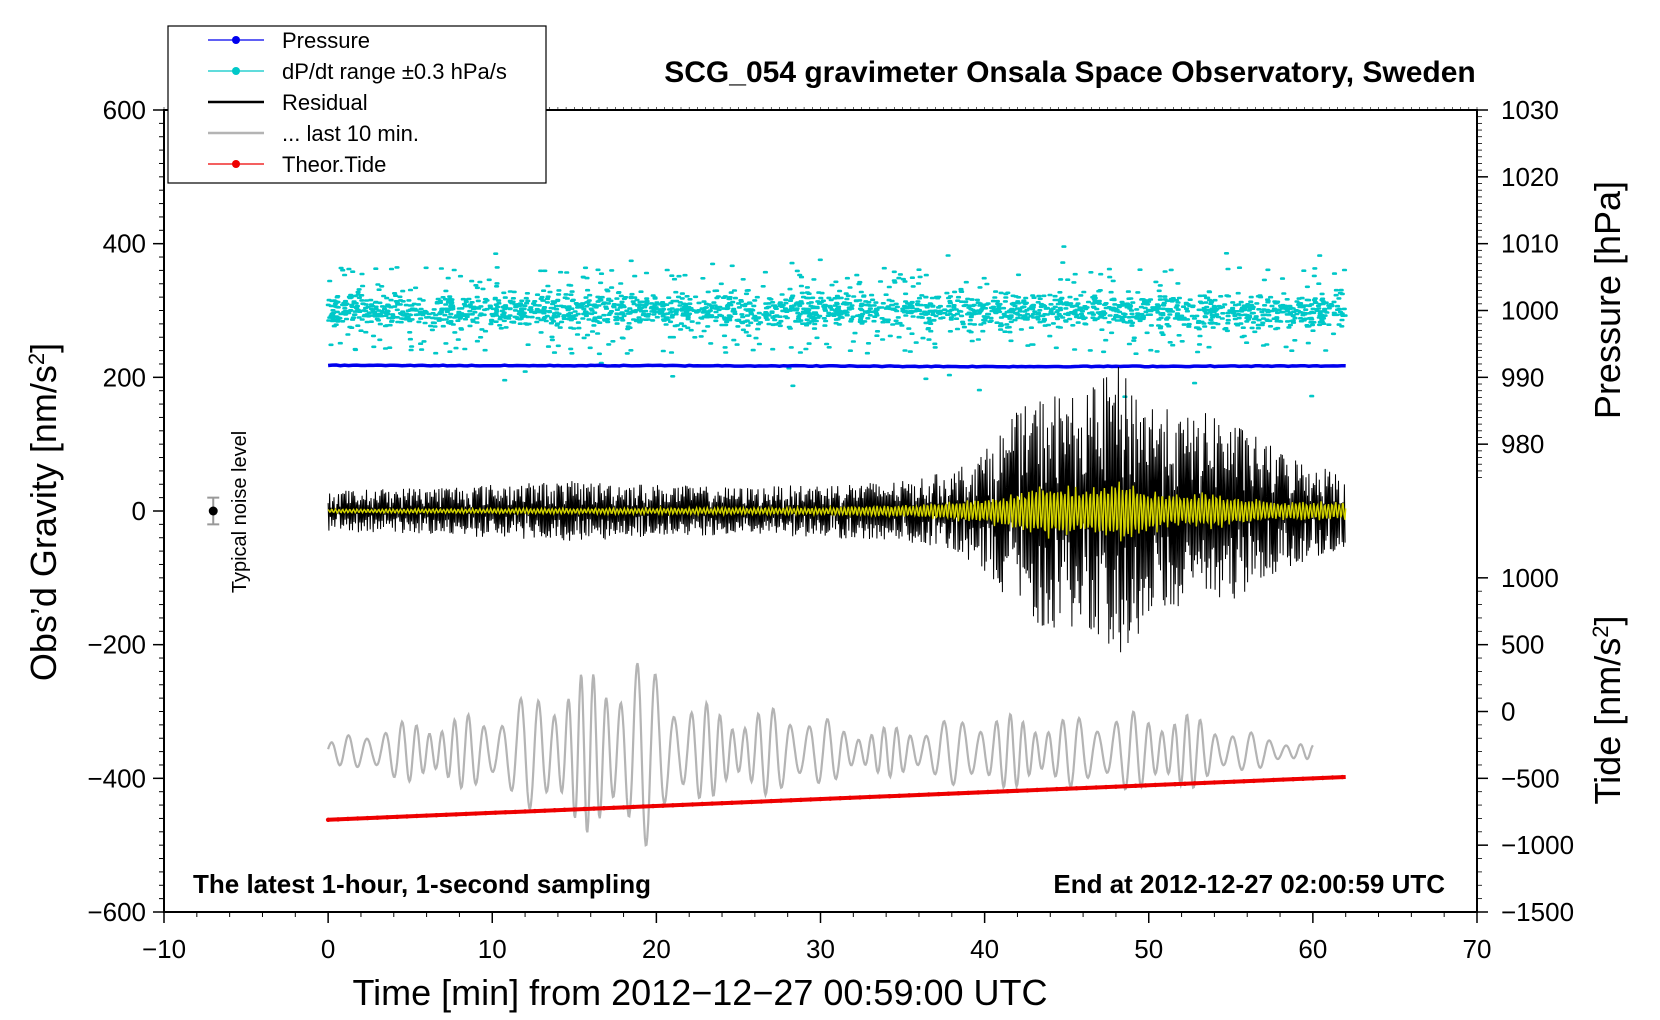 The height and width of the screenshot is (1020, 1660). I want to click on series-pressure-line, so click(836, 366).